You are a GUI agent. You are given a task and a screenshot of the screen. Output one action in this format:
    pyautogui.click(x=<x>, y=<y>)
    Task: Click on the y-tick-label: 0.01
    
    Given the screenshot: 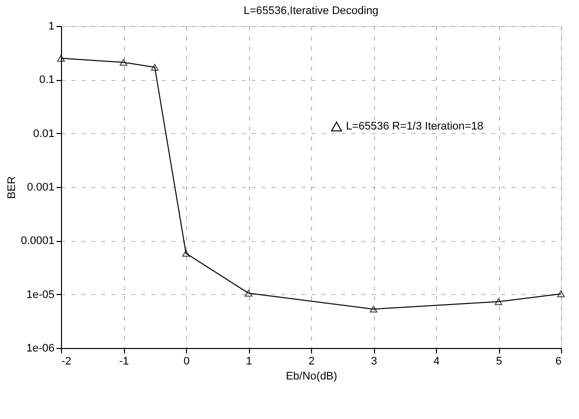 What is the action you would take?
    pyautogui.click(x=43, y=134)
    